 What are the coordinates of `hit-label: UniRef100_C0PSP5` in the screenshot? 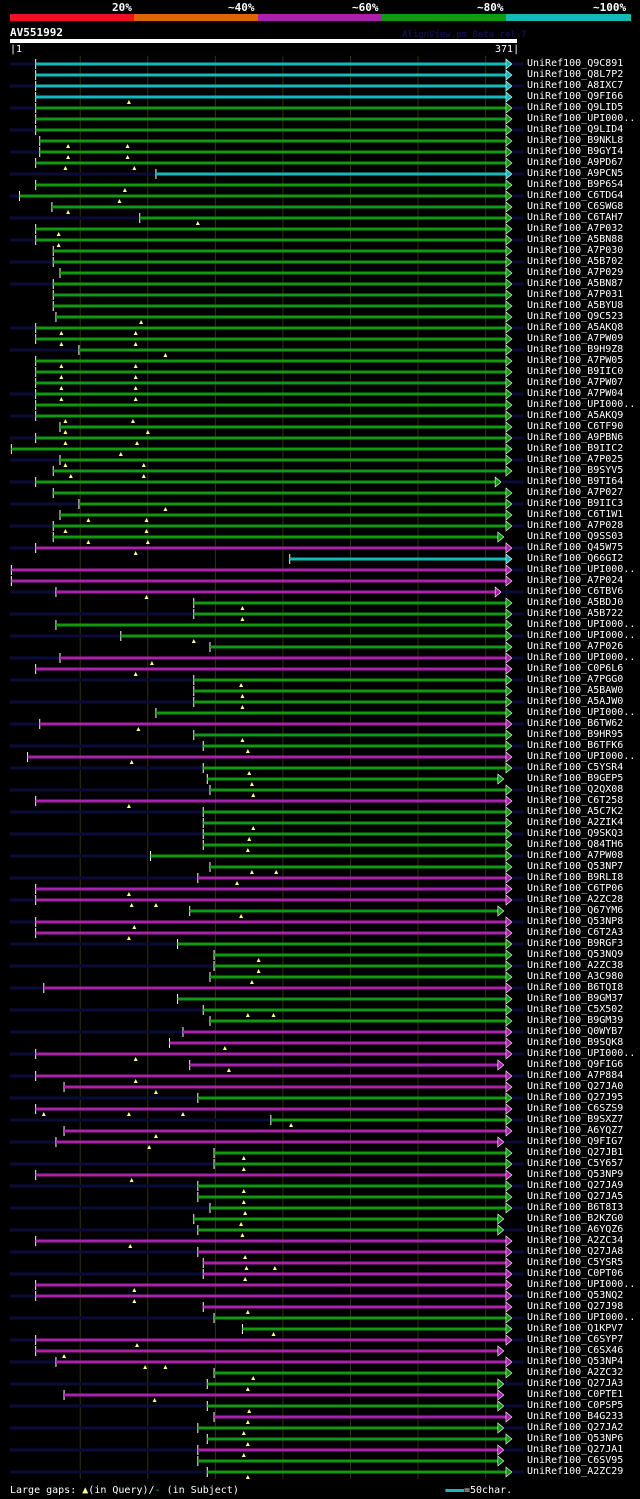 It's located at (575, 1405).